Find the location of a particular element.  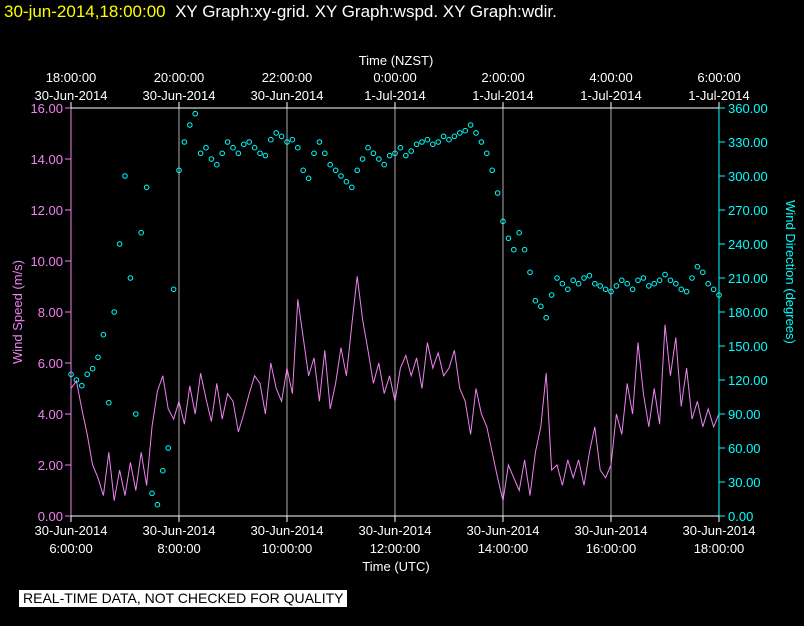

bottom-tick-time: 18:00:00 is located at coordinates (719, 548).